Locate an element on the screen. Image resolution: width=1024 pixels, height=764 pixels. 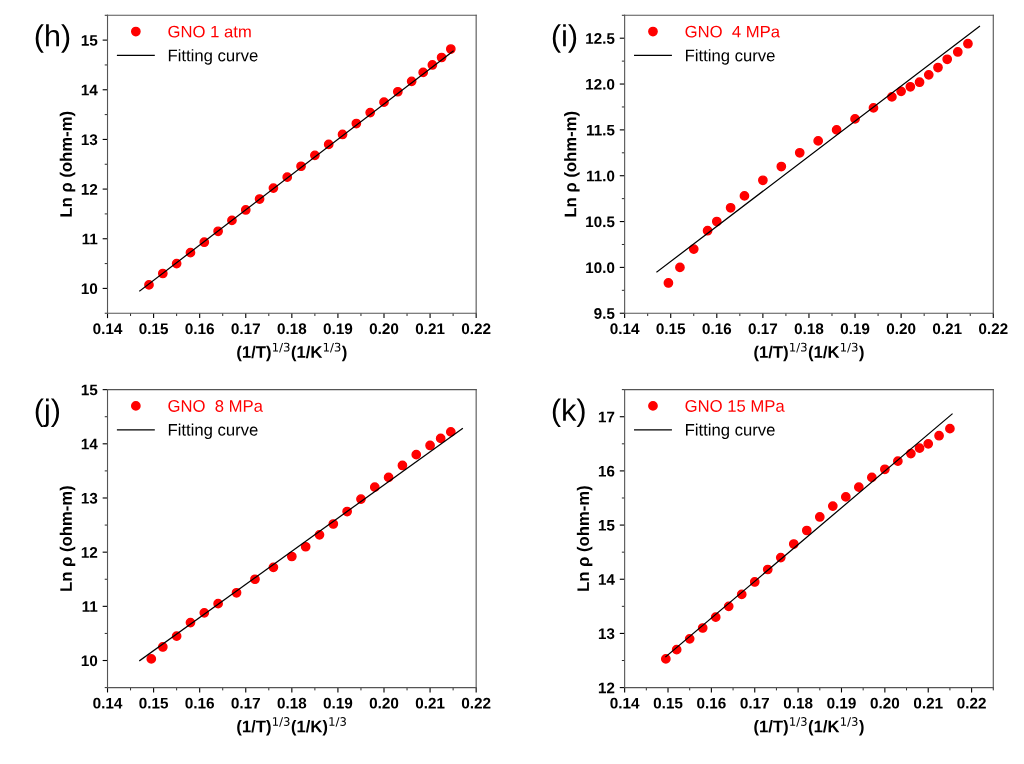
x-axis-title: (1/T)$^{1/3}$(1/K)$^{1/3}$ is located at coordinates (291, 726).